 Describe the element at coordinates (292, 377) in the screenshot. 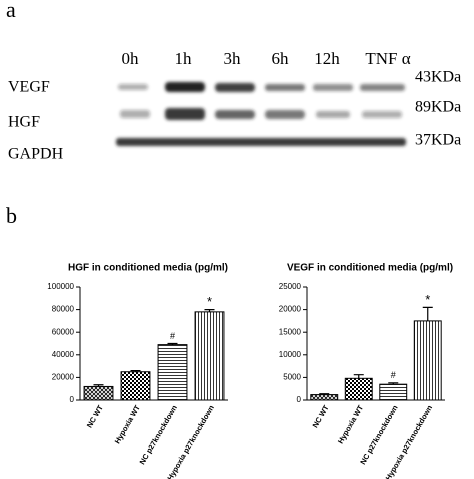

I see `y-tick-label: 5000` at that location.